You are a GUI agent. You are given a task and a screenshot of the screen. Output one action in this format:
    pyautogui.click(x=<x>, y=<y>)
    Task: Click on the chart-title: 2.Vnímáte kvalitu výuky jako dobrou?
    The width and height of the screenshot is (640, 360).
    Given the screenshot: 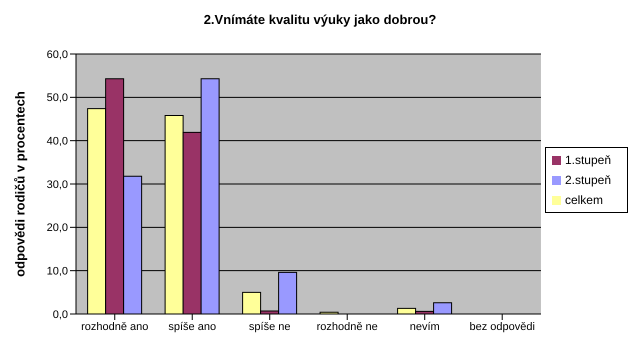 What is the action you would take?
    pyautogui.click(x=320, y=19)
    